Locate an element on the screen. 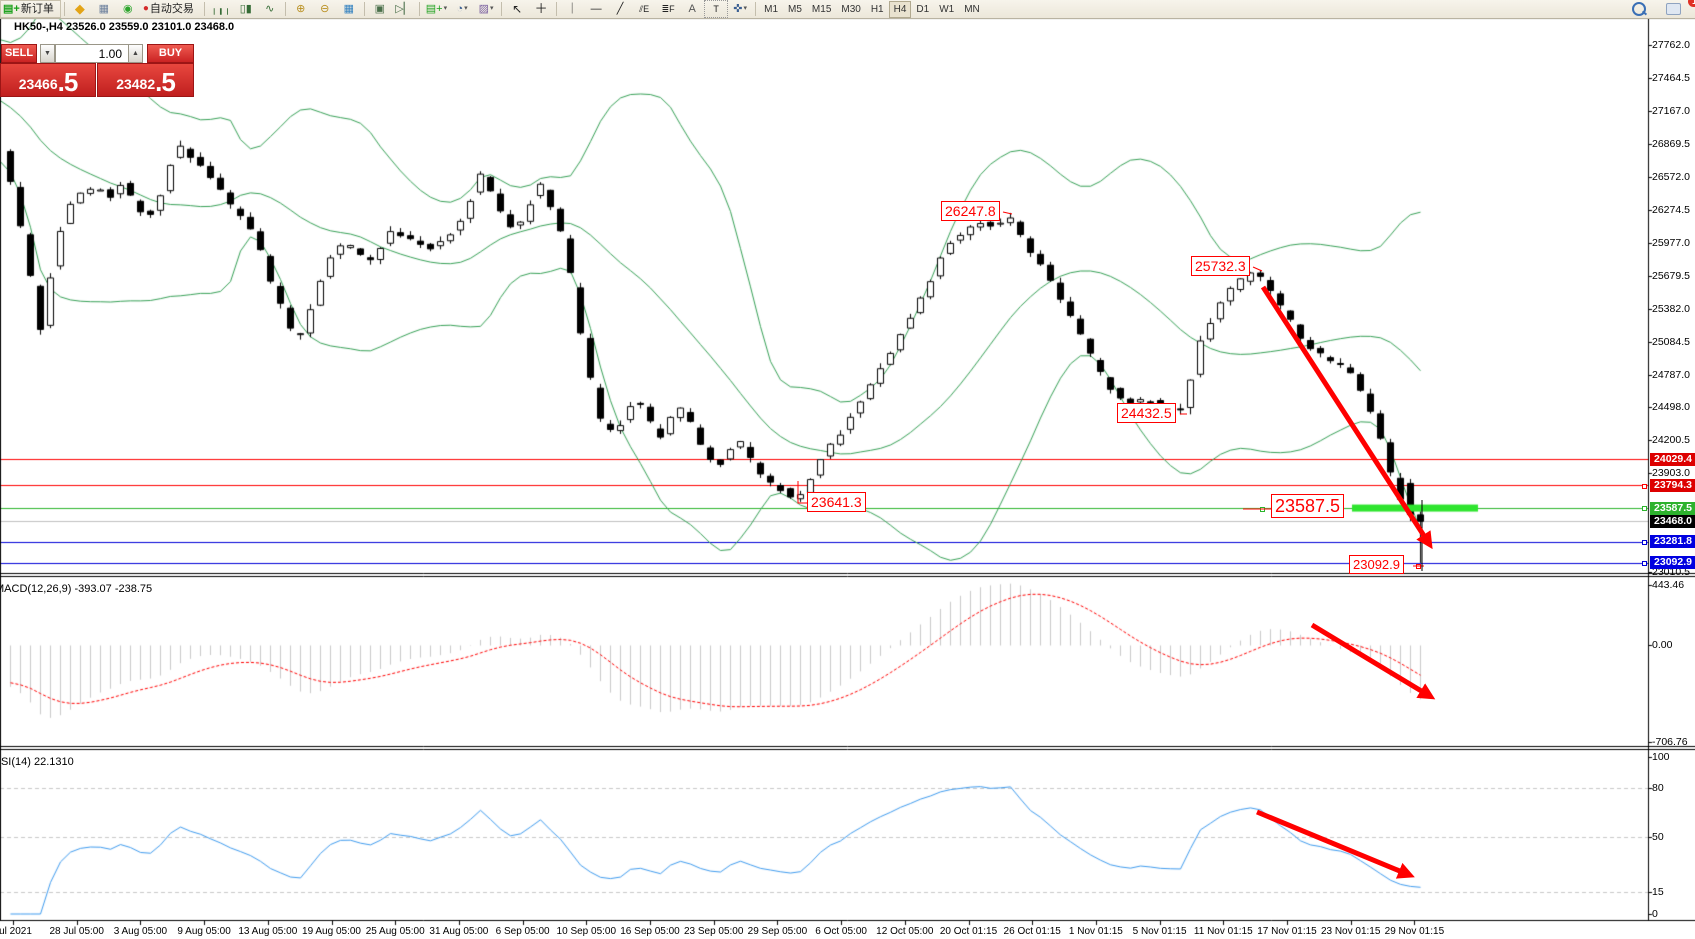 Image resolution: width=1695 pixels, height=939 pixels. price-badge-23587.5: 23587.5 is located at coordinates (1672, 508).